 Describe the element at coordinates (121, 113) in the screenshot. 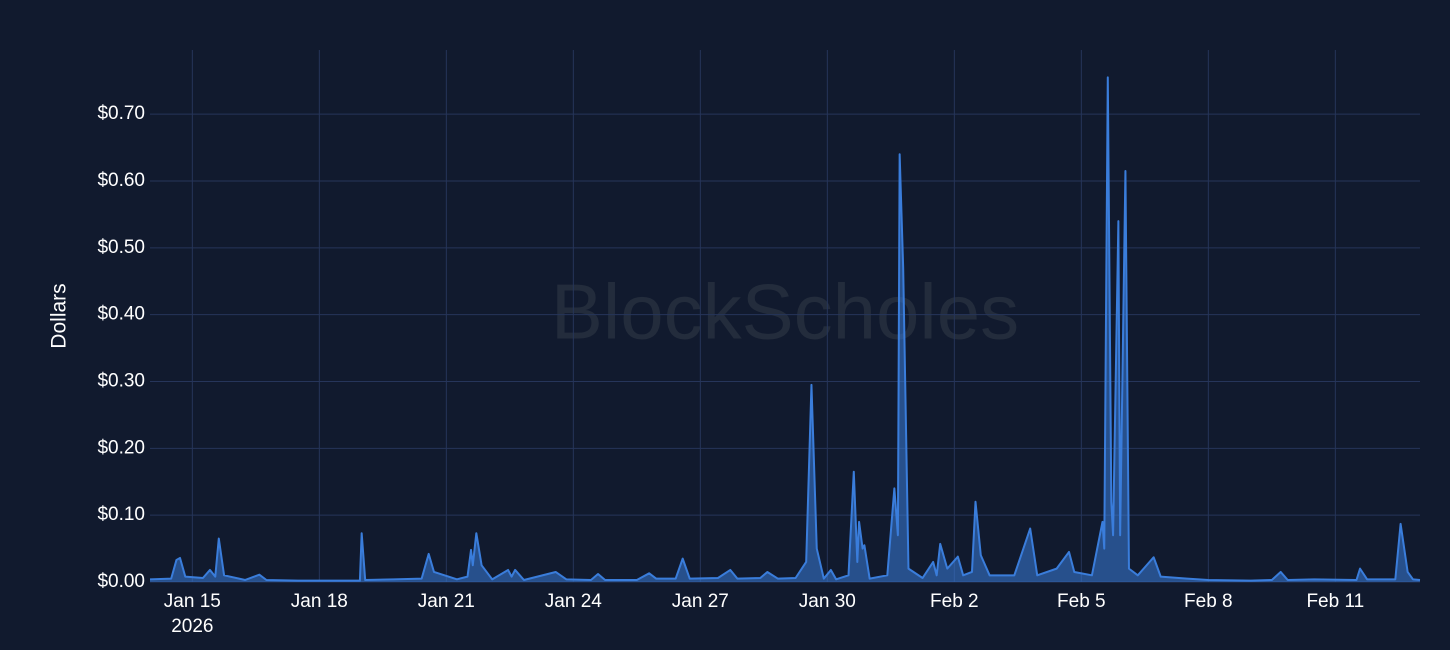

I see `y-tick-label: $0.70` at that location.